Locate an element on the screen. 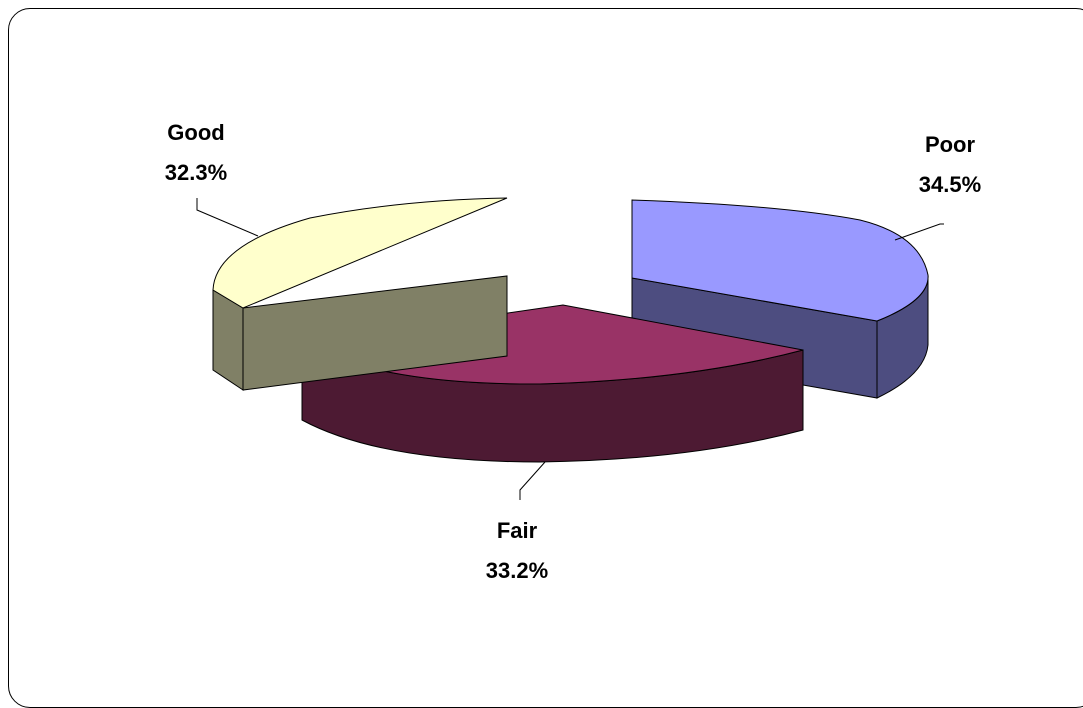 The height and width of the screenshot is (708, 1083). leader-line-good is located at coordinates (227, 217).